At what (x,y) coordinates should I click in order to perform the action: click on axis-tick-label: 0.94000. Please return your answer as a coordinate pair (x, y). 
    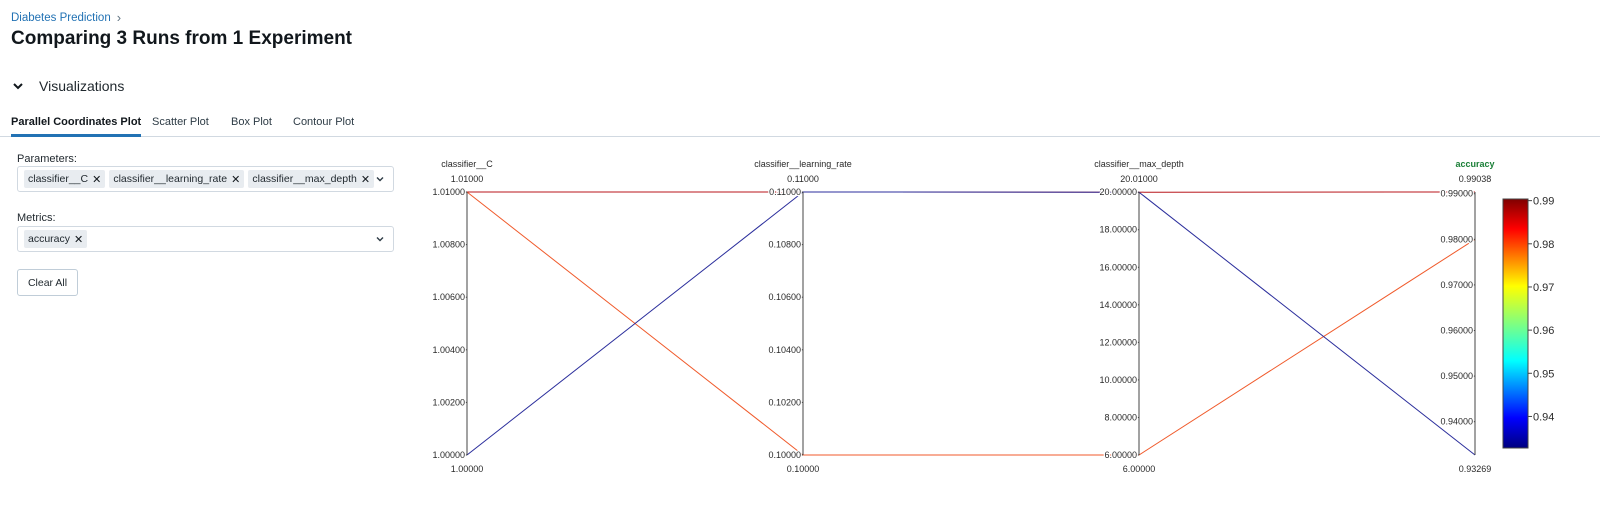
    Looking at the image, I should click on (1456, 422).